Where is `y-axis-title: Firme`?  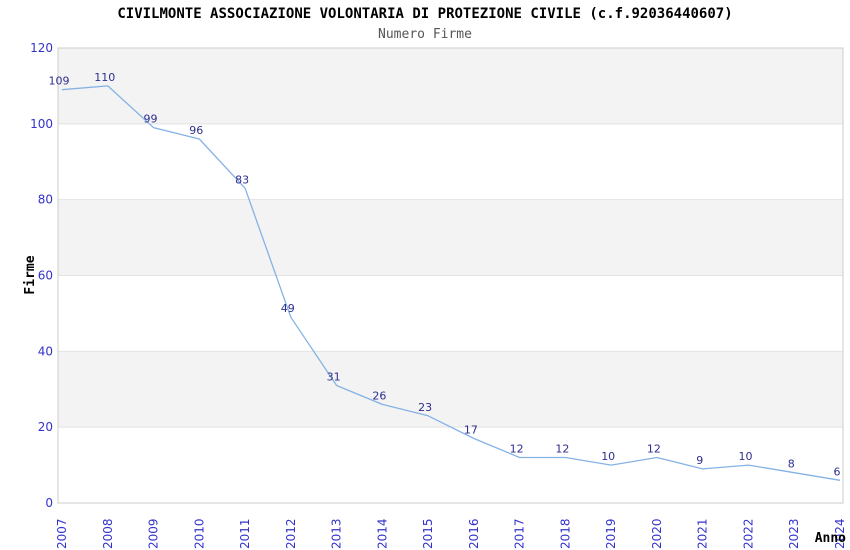
y-axis-title: Firme is located at coordinates (30, 274).